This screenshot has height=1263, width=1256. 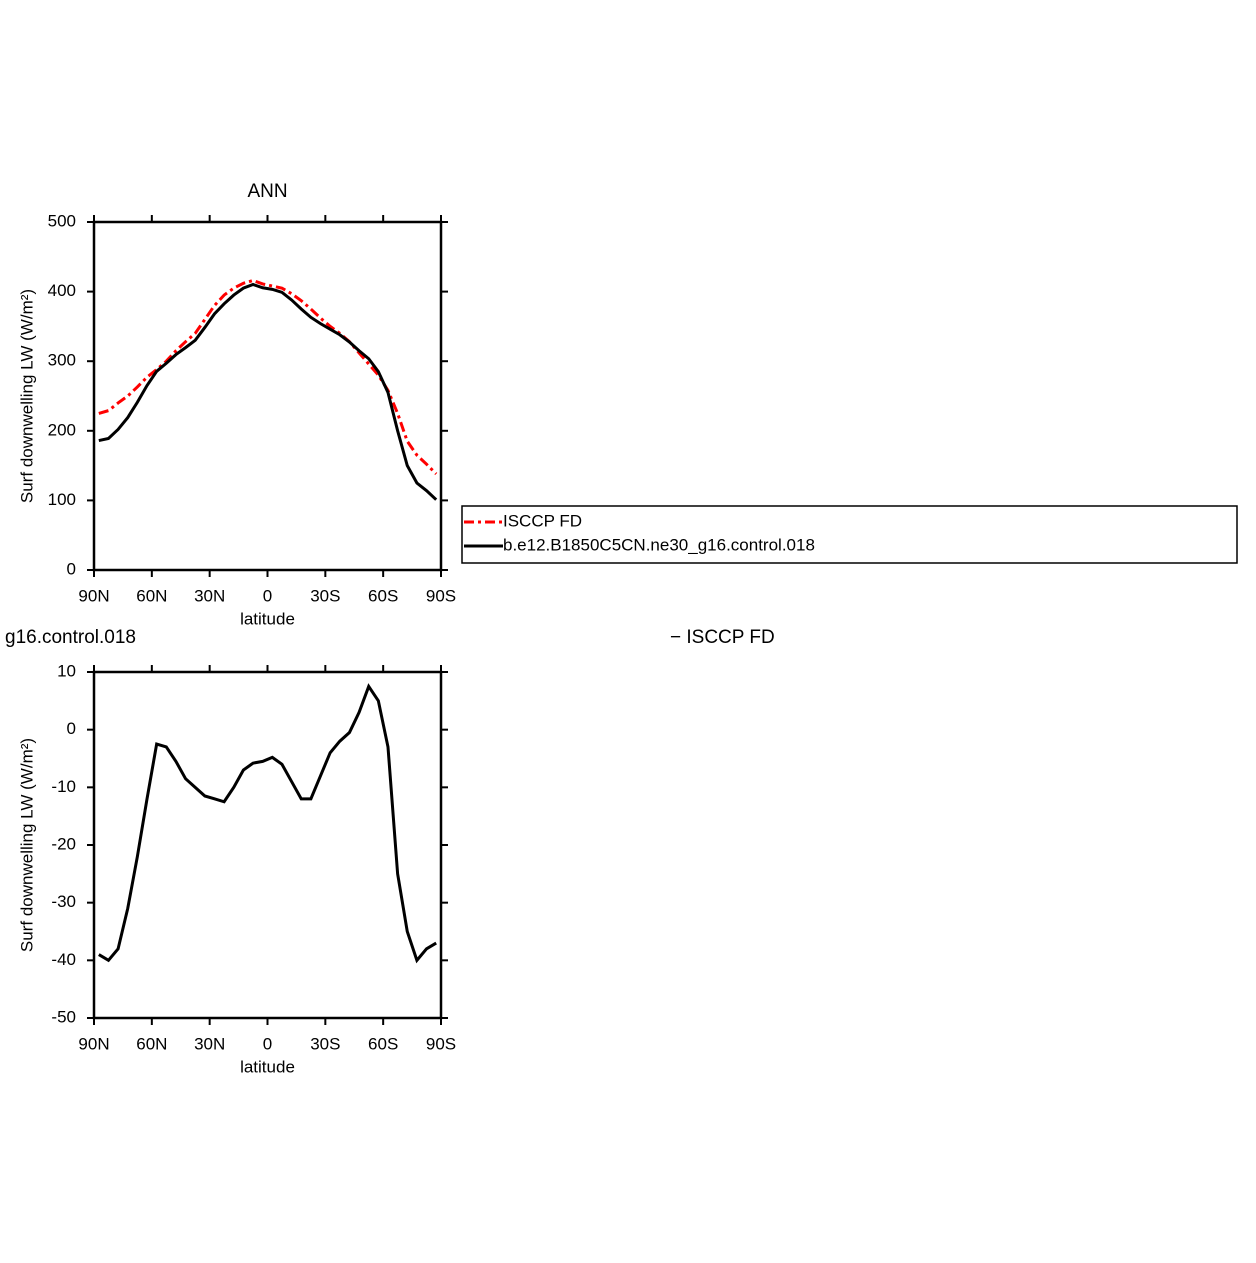 What do you see at coordinates (66, 670) in the screenshot?
I see `y-tick-label: 10` at bounding box center [66, 670].